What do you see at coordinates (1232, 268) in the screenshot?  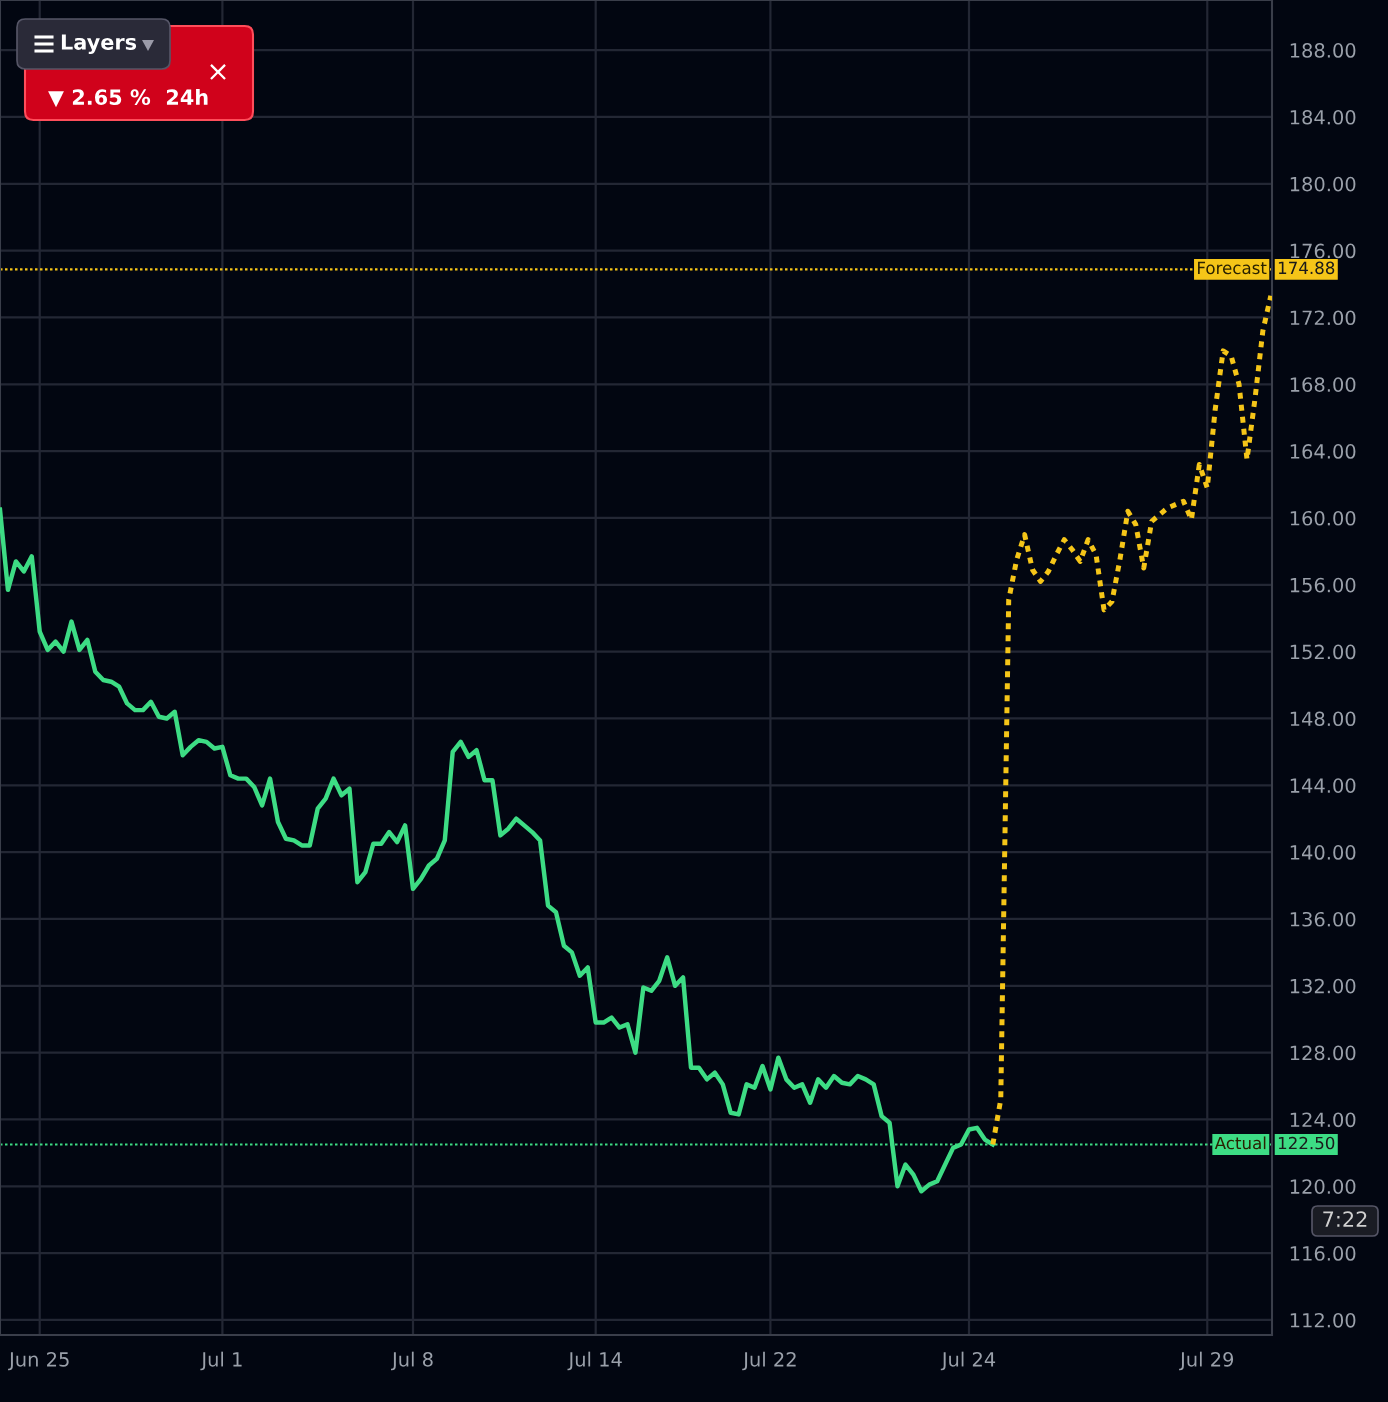 I see `ref-line-label: Forecast` at bounding box center [1232, 268].